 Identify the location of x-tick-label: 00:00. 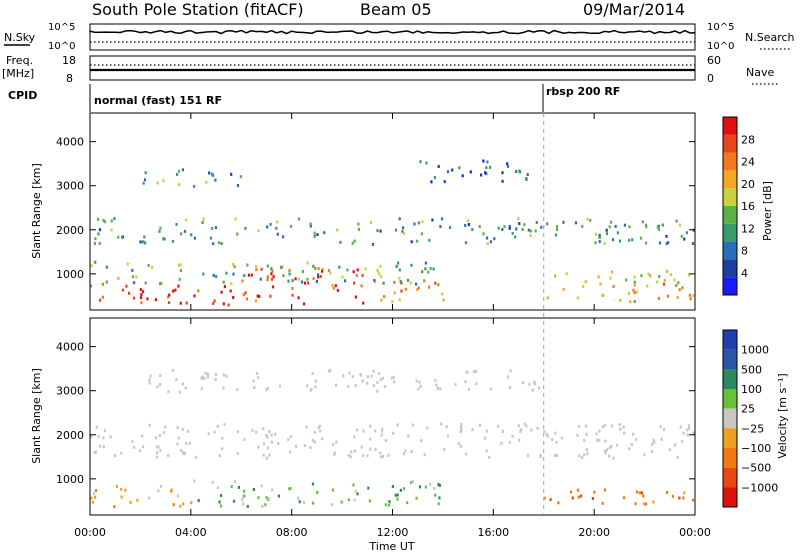
(90, 532).